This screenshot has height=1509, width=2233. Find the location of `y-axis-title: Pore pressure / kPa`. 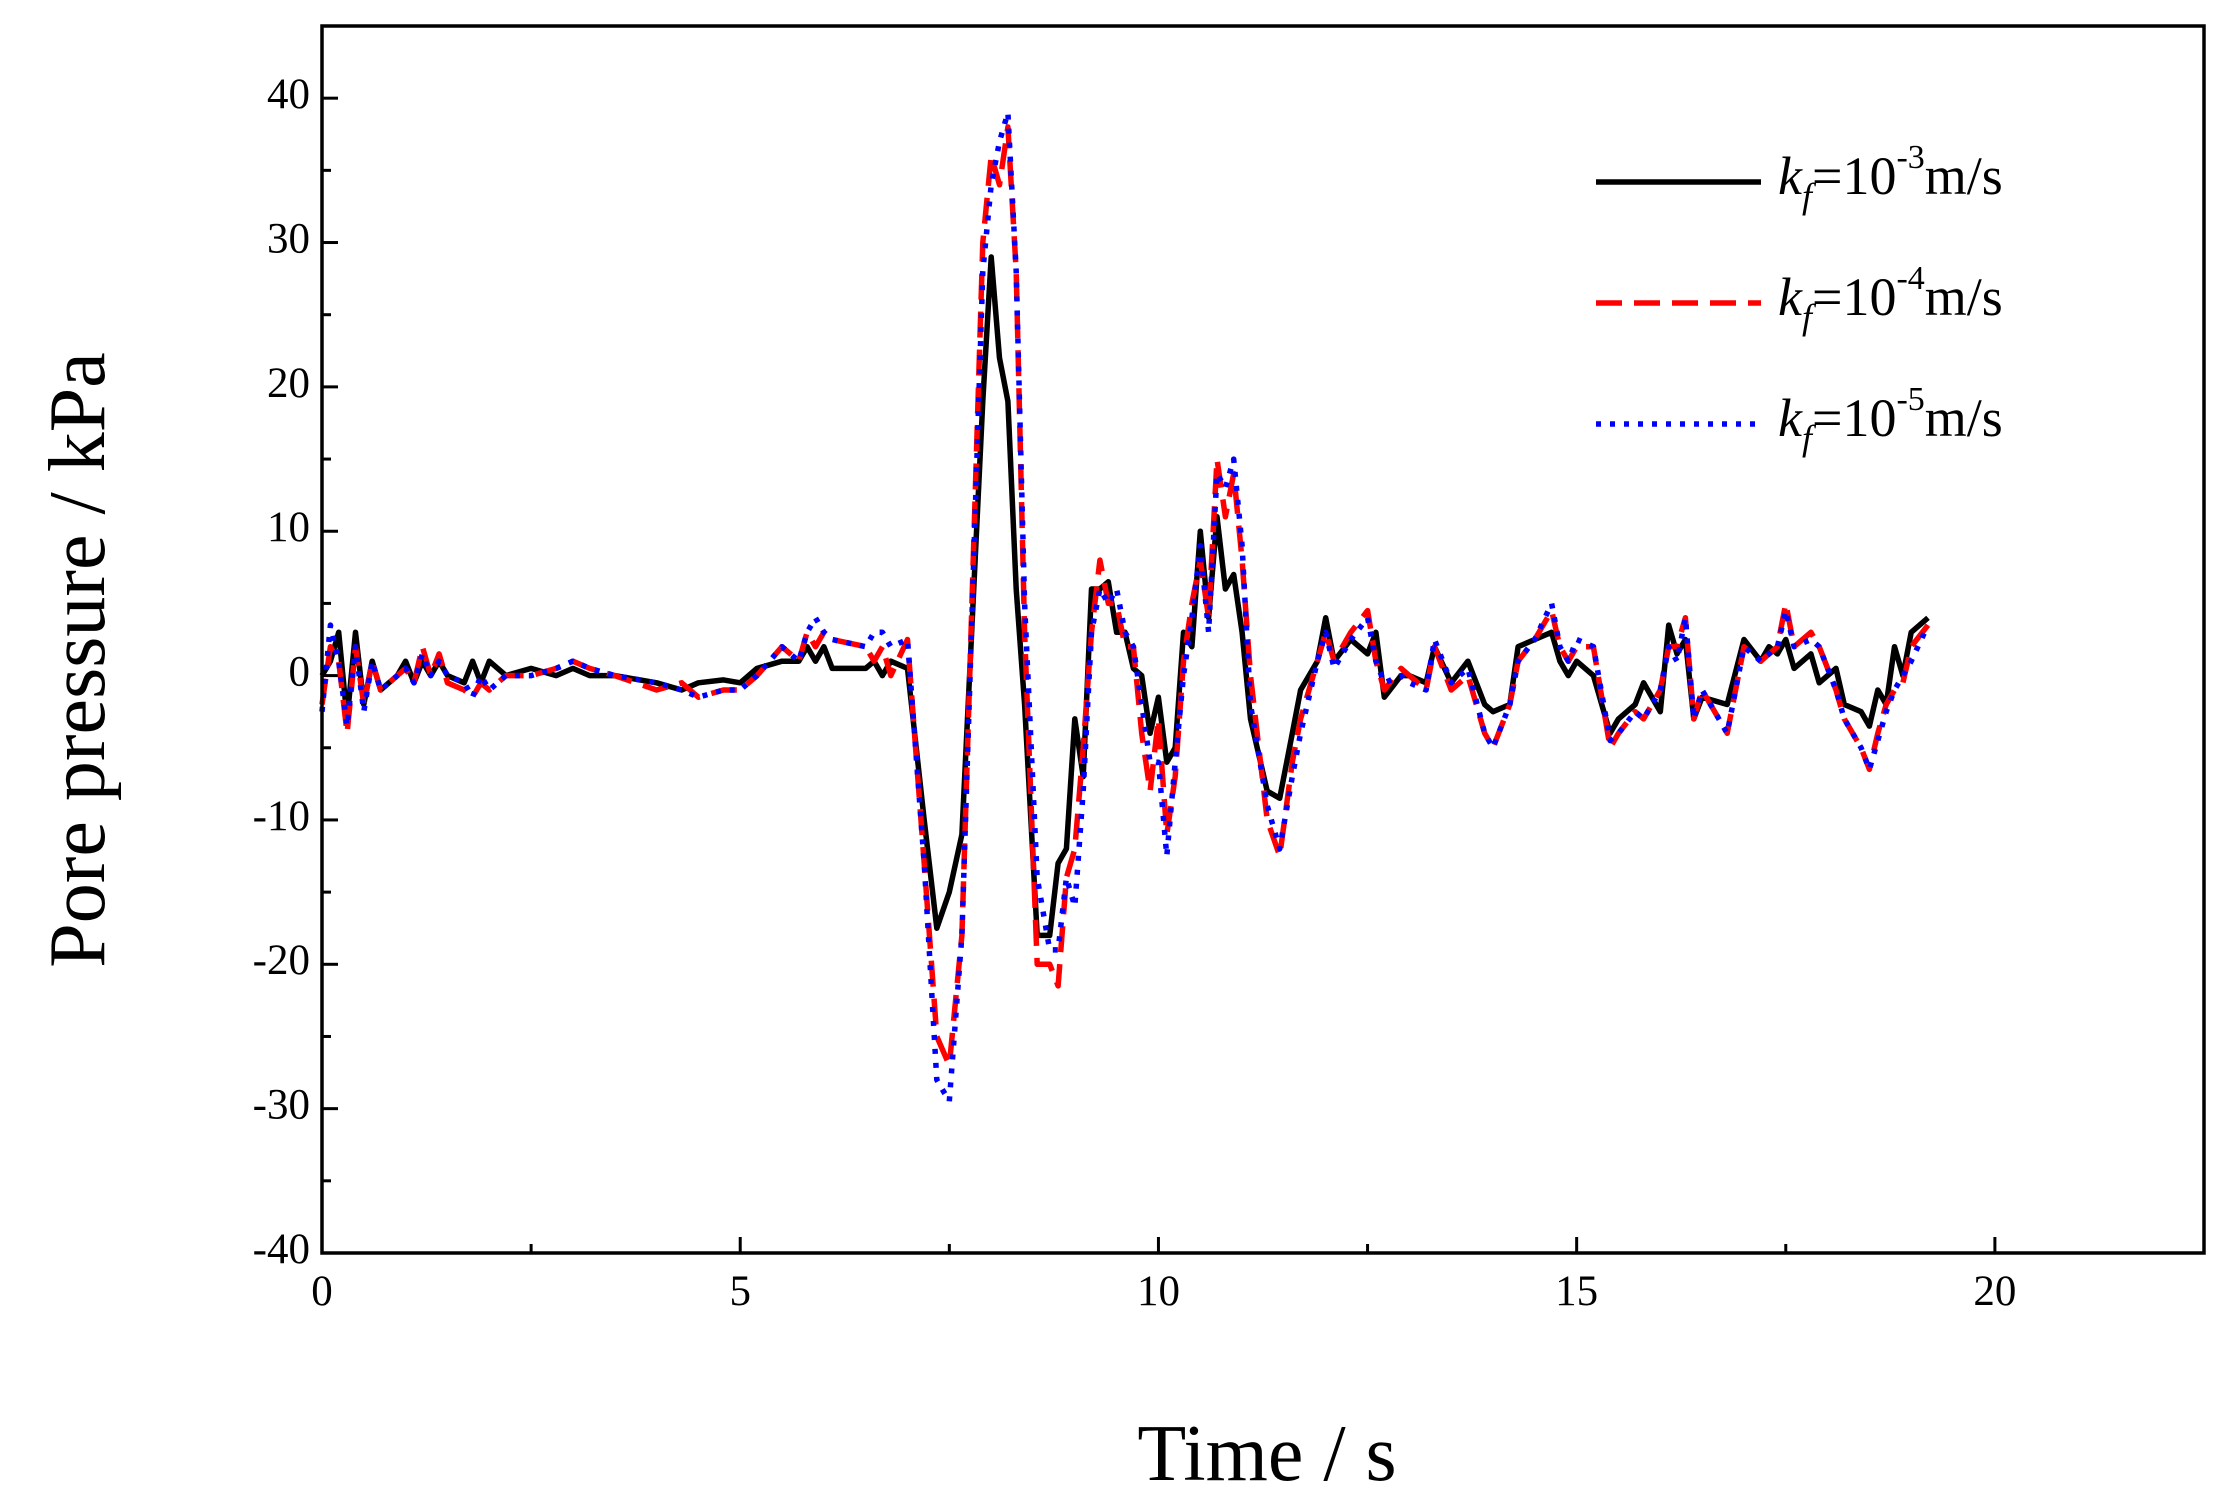

y-axis-title: Pore pressure / kPa is located at coordinates (78, 659).